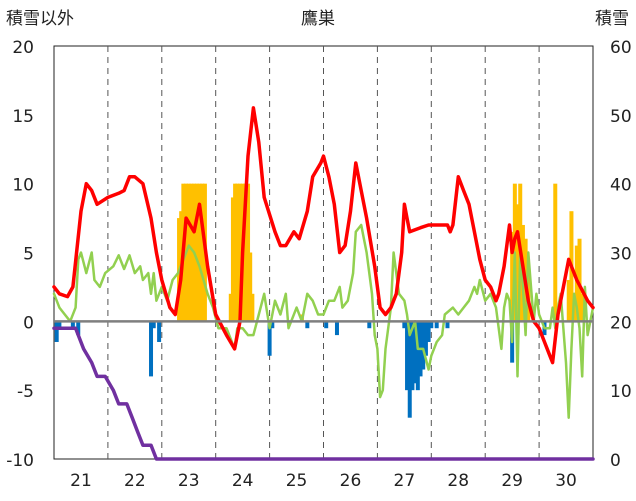  I want to click on y-left-tick-label: -10, so click(20, 461).